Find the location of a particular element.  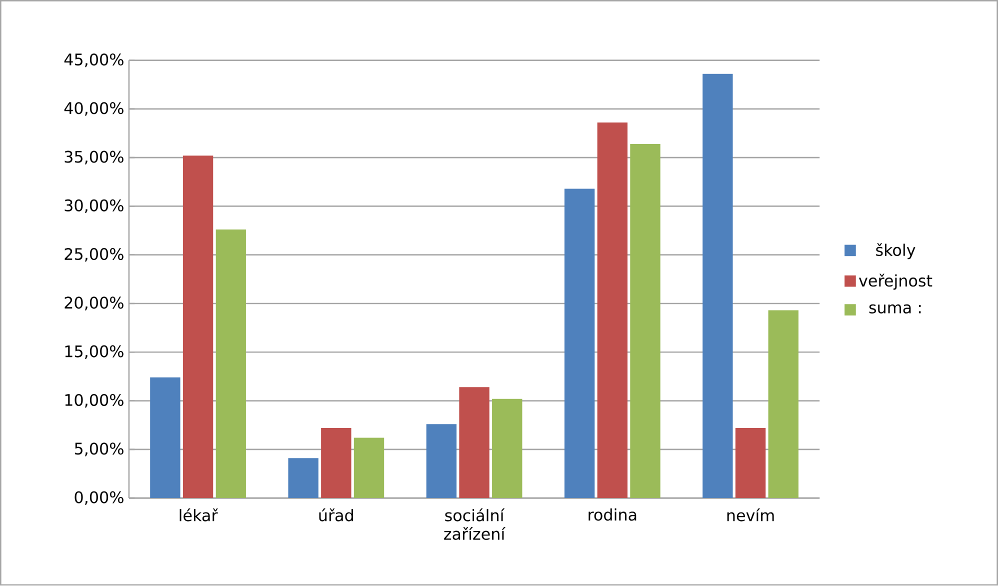

y-tick-label: 20,00% is located at coordinates (94, 303).